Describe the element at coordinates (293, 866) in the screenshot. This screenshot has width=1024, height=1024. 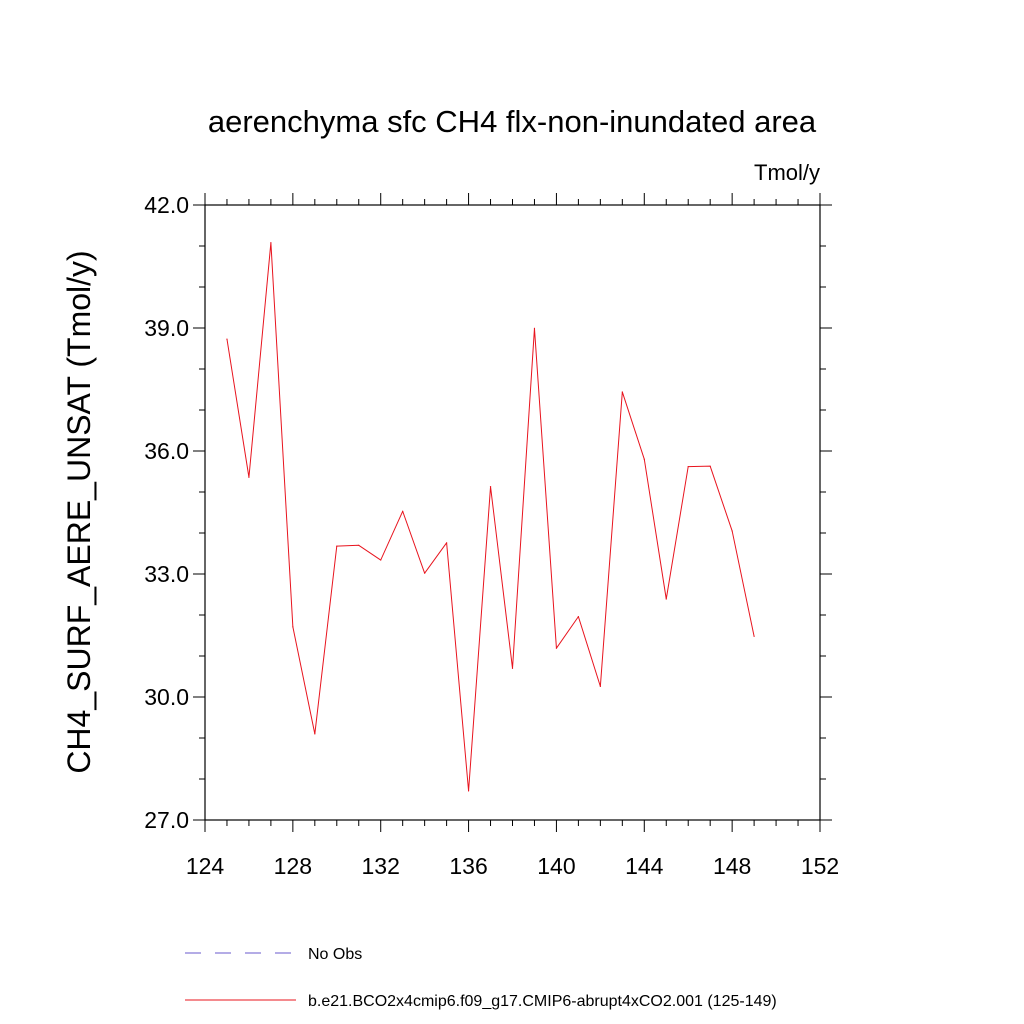
I see `x-tick-label: 128` at that location.